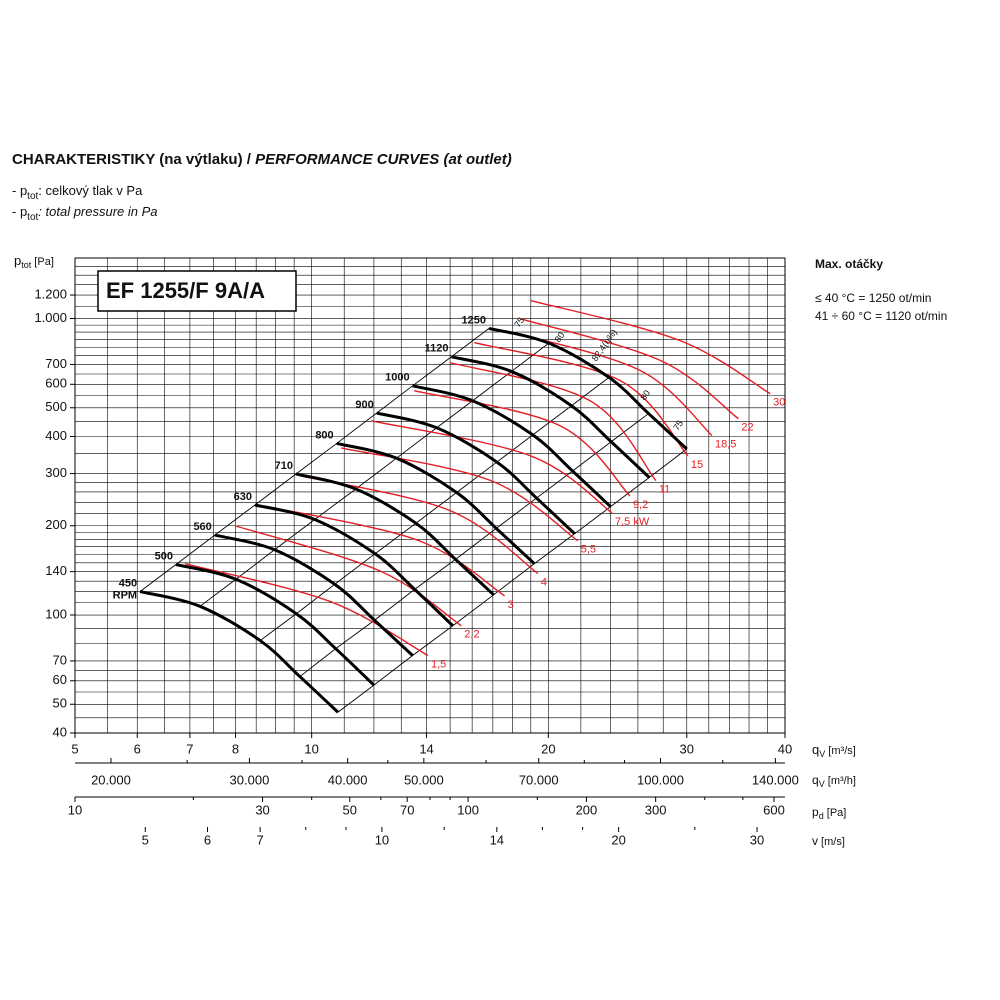 The image size is (1000, 1000). I want to click on label-main: q, so click(815, 749).